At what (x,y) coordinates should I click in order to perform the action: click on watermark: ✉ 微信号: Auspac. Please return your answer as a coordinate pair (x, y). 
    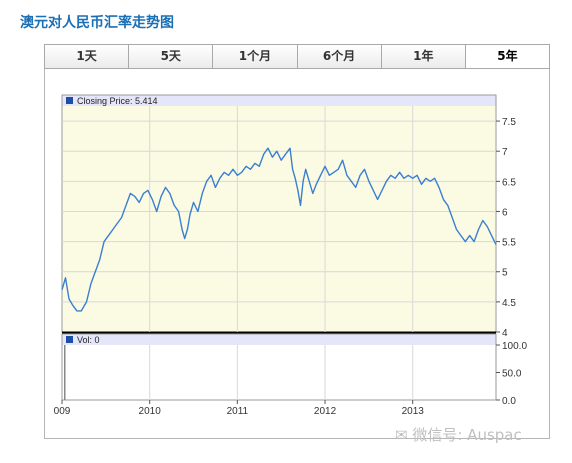
    Looking at the image, I should click on (458, 434).